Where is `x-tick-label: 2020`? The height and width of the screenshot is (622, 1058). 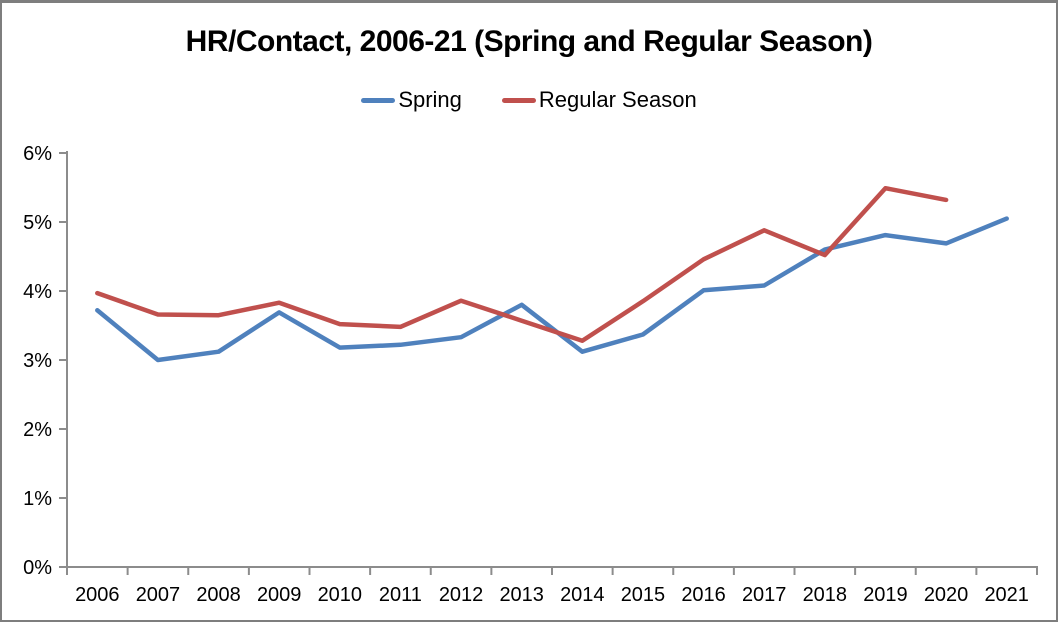 x-tick-label: 2020 is located at coordinates (946, 595).